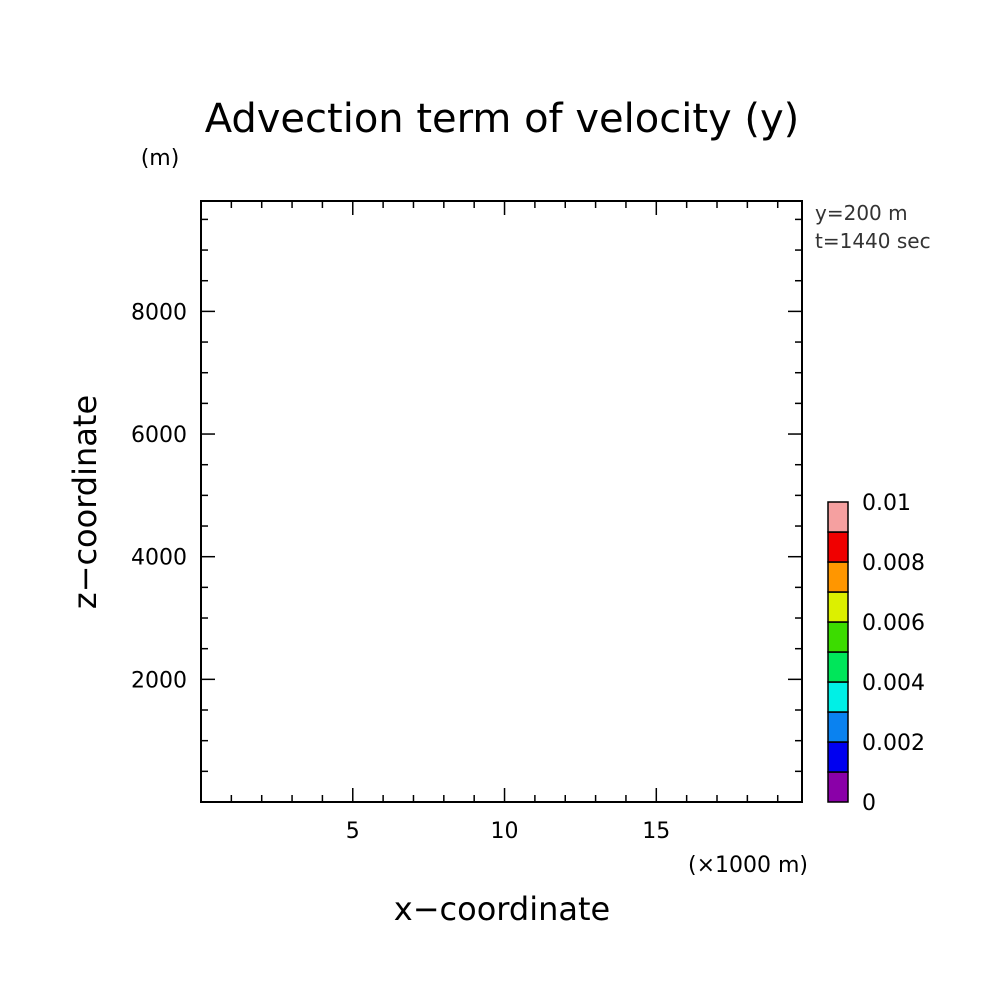 Image resolution: width=1004 pixels, height=1004 pixels. I want to click on colorbar, so click(838, 652).